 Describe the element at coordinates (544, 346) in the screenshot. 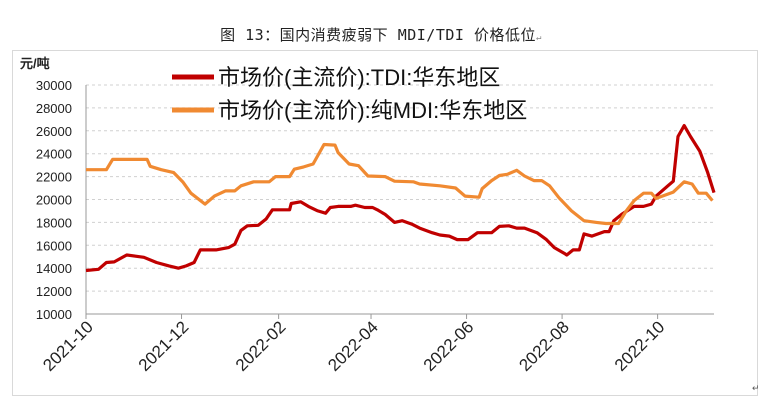

I see `x-tick-label: 2022-08` at that location.